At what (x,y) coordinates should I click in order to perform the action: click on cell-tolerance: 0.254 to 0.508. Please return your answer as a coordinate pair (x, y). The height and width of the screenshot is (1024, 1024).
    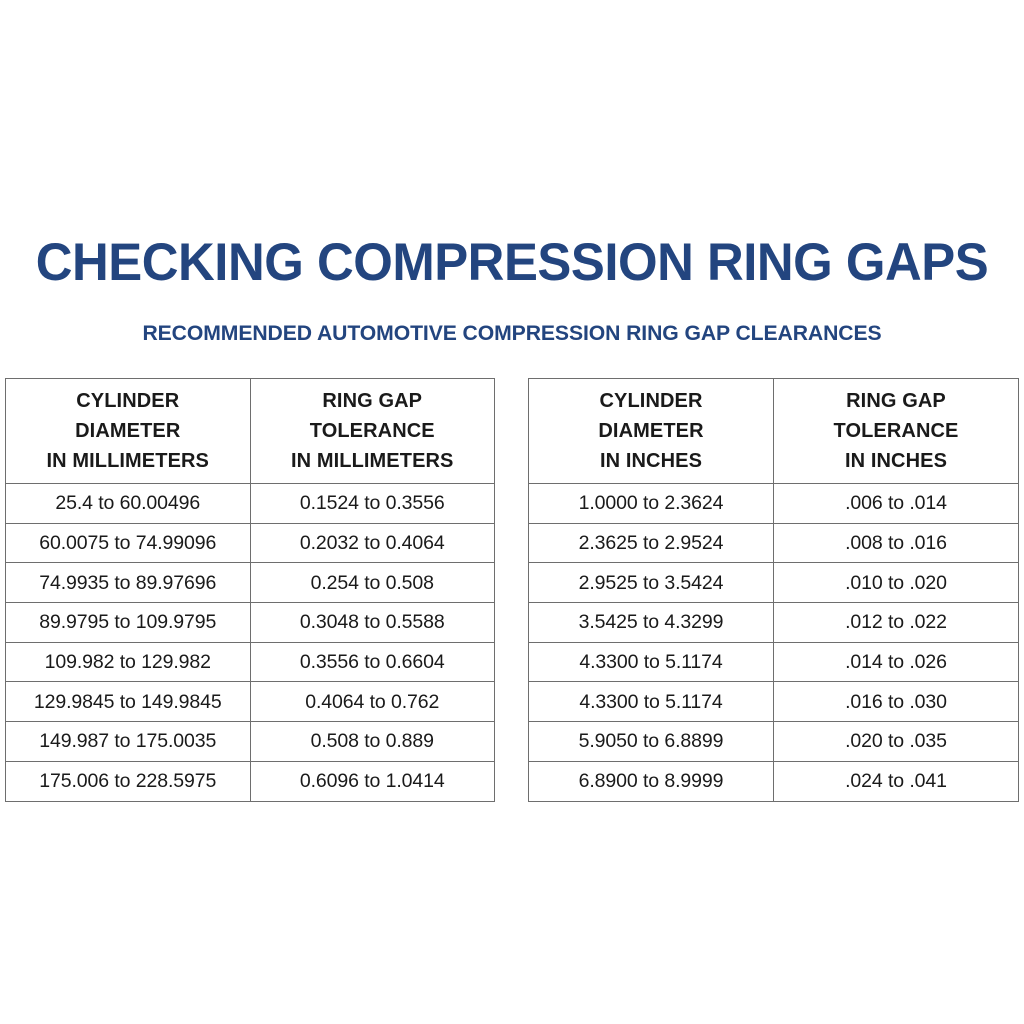
    Looking at the image, I should click on (372, 583).